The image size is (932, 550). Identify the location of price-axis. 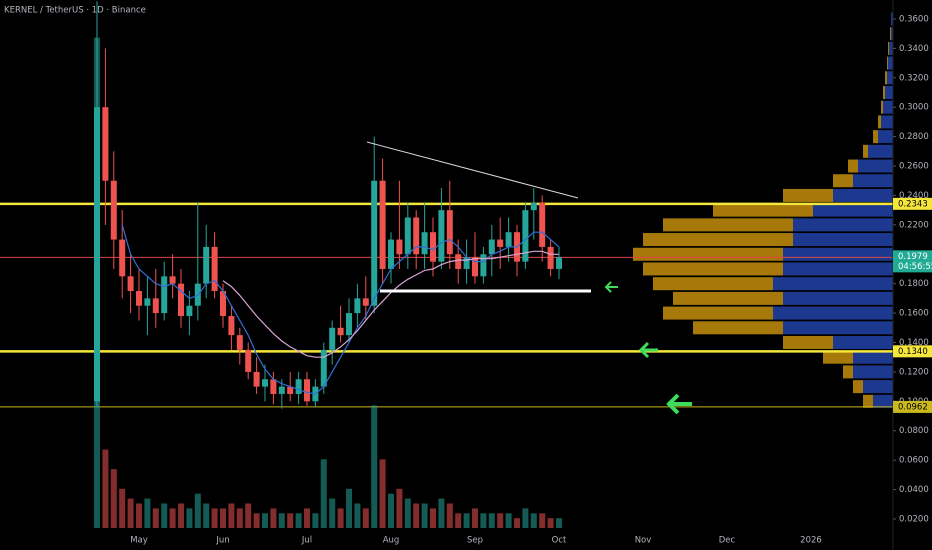
(912, 275).